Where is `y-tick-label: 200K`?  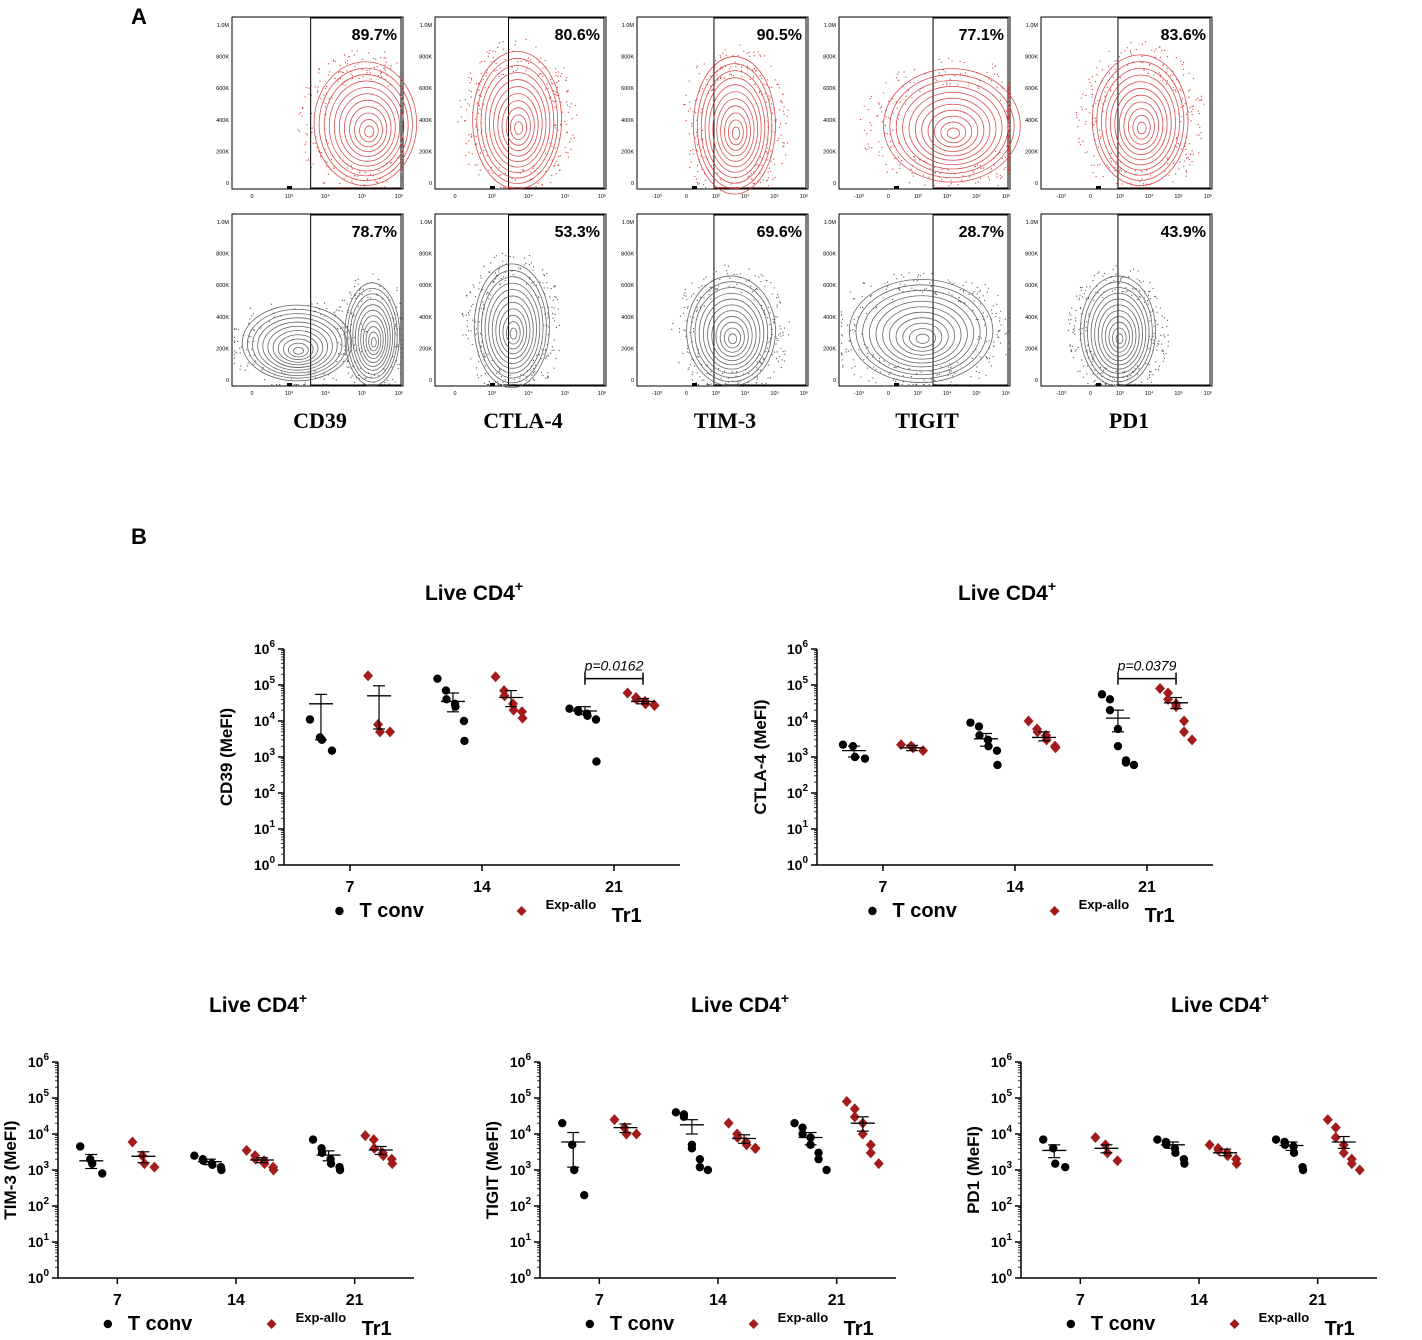
y-tick-label: 200K is located at coordinates (425, 152).